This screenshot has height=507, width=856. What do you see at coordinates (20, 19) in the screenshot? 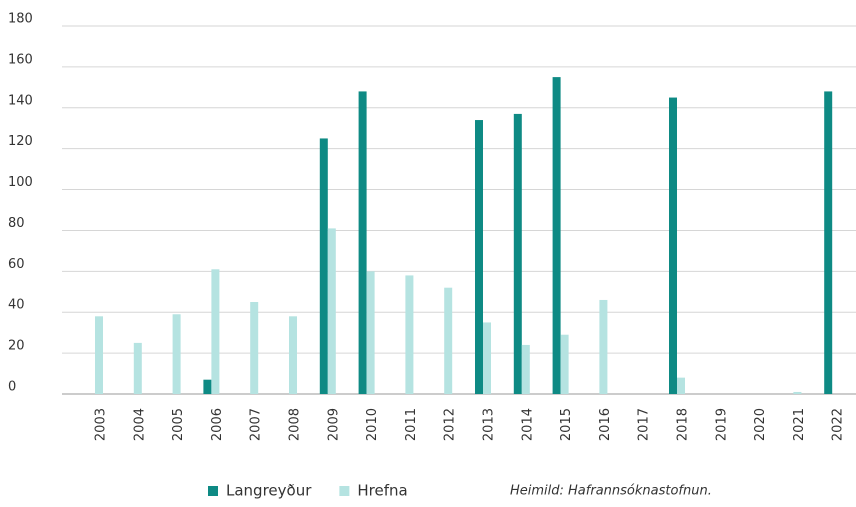
I see `y-tick-label: 180` at bounding box center [20, 19].